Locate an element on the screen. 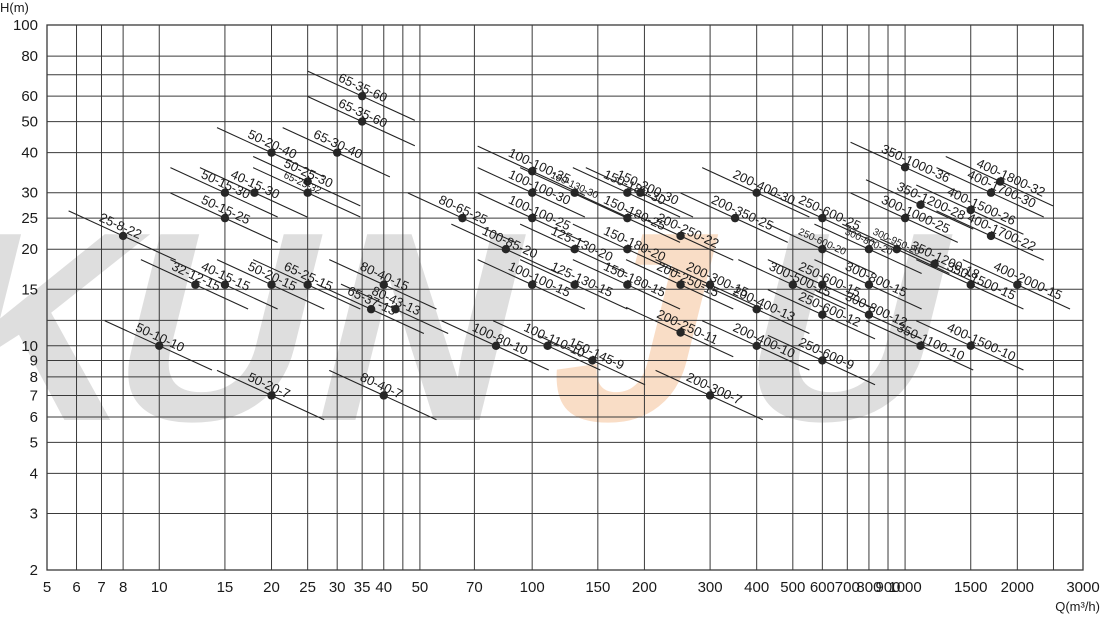 This screenshot has width=1100, height=619. y-axis-label: H(m) is located at coordinates (14, 7).